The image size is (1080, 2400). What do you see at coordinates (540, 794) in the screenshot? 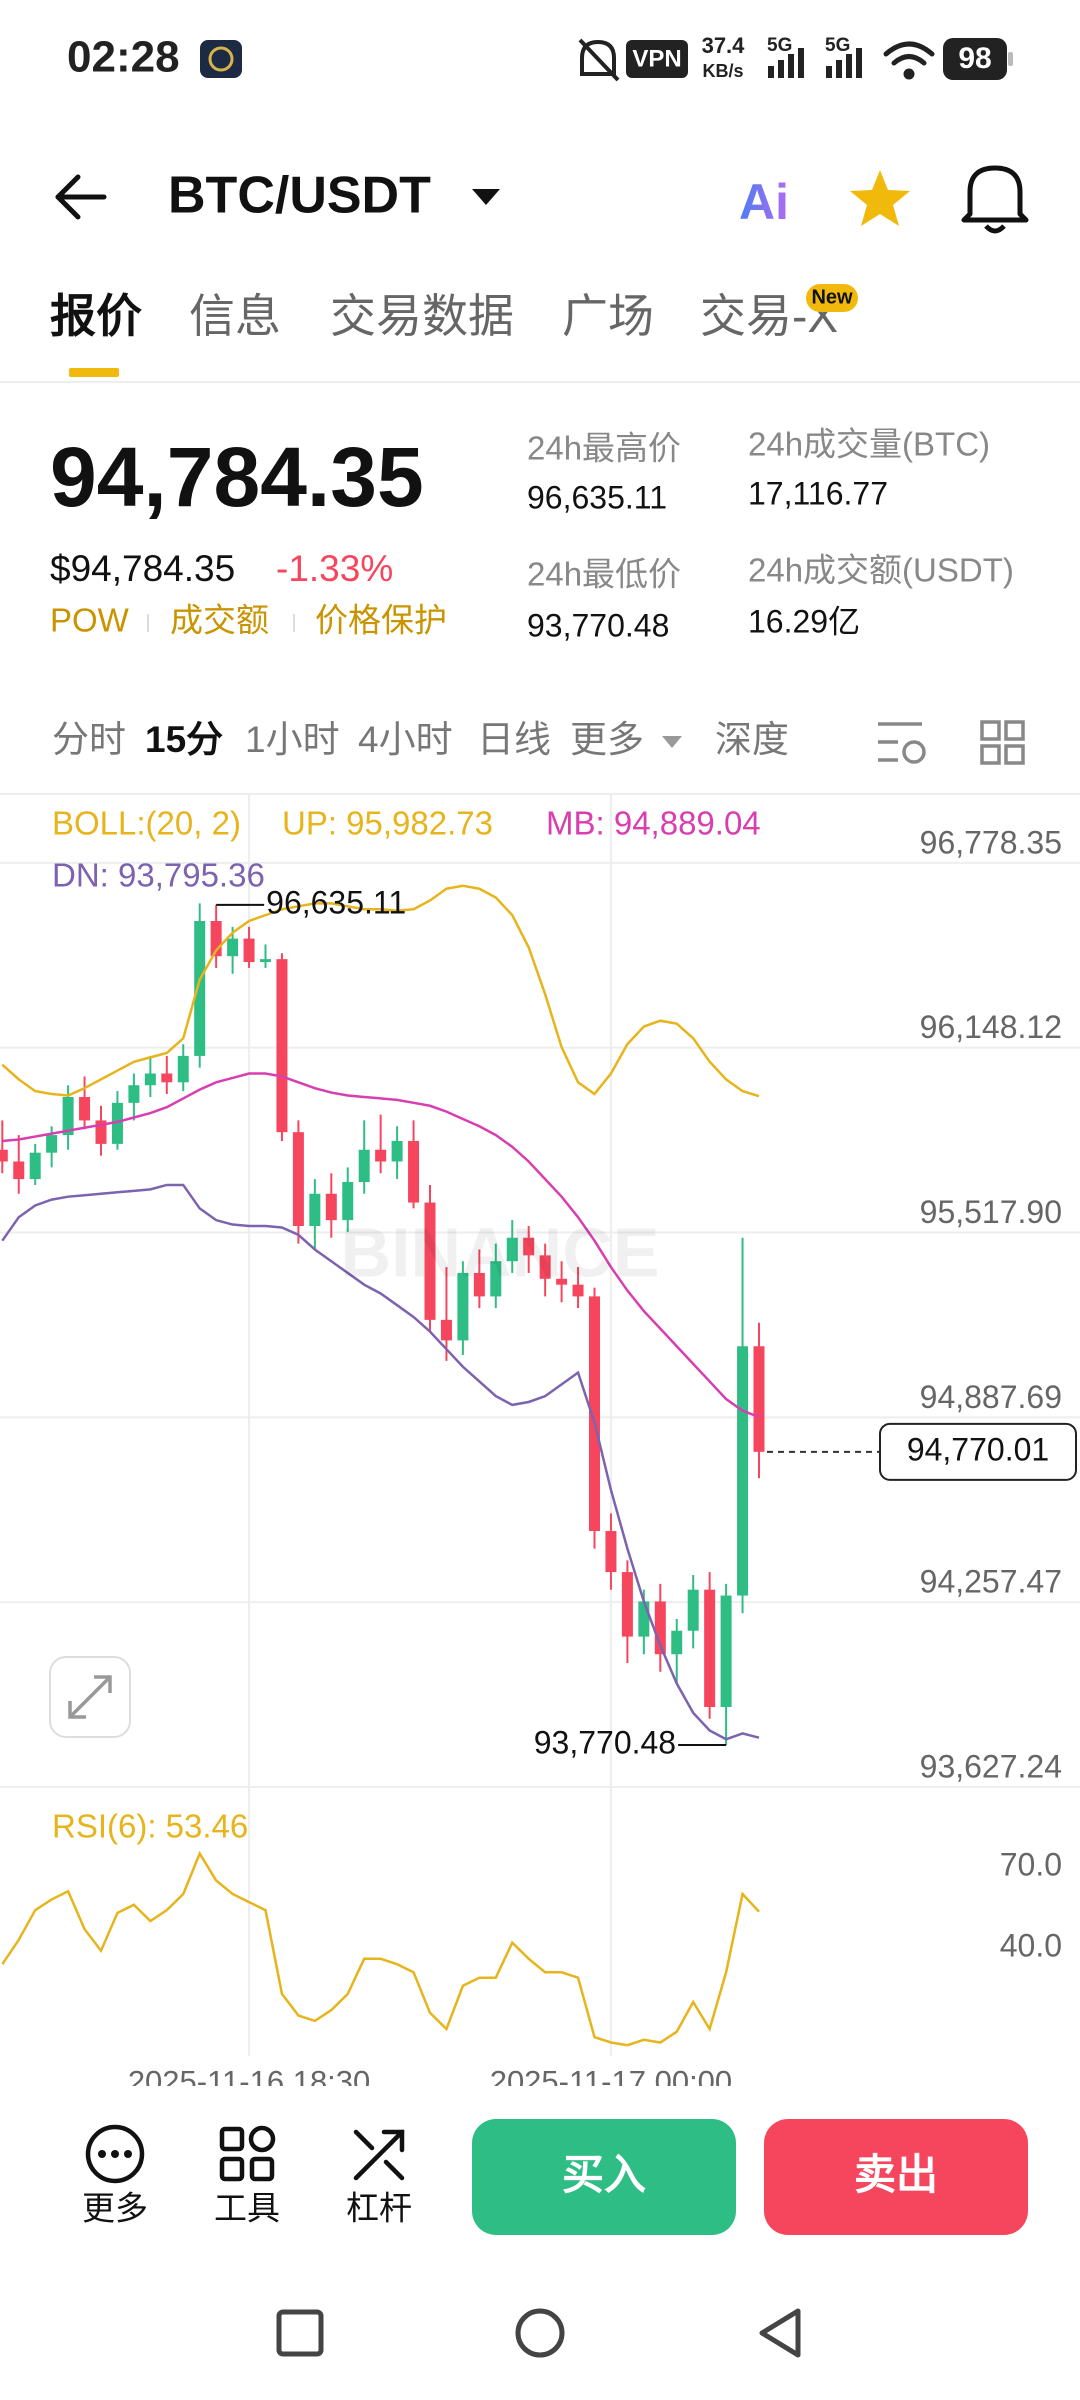
I see `divider` at bounding box center [540, 794].